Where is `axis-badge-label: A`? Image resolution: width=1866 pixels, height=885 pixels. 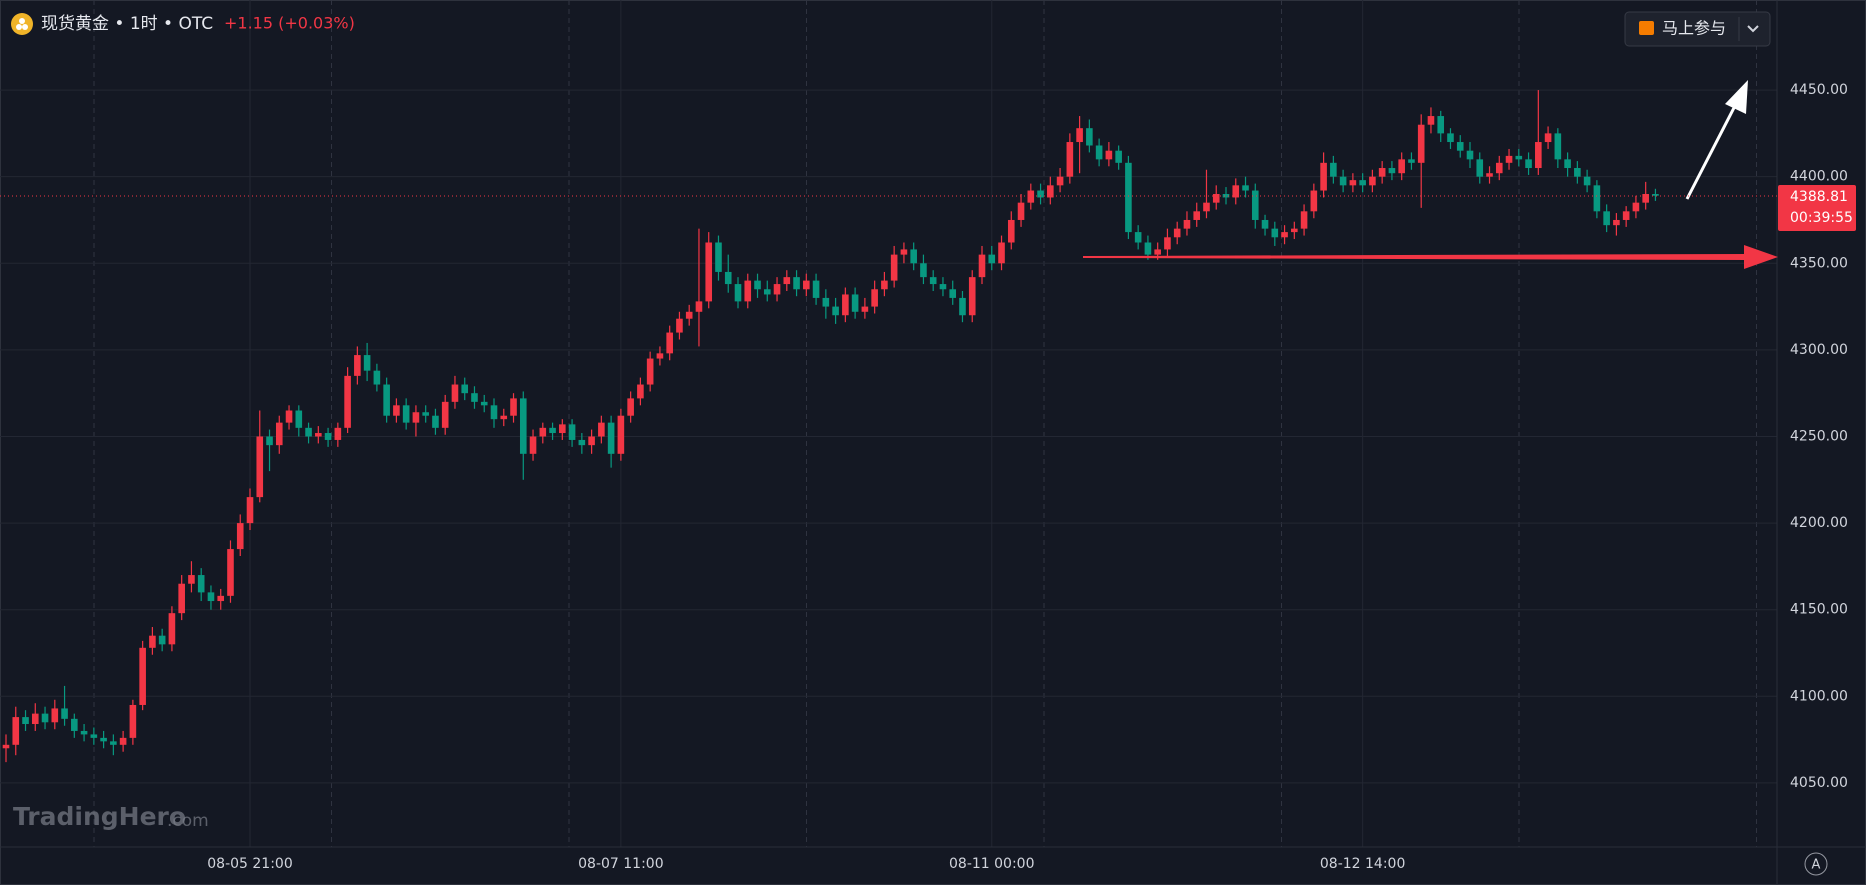 axis-badge-label: A is located at coordinates (1816, 865).